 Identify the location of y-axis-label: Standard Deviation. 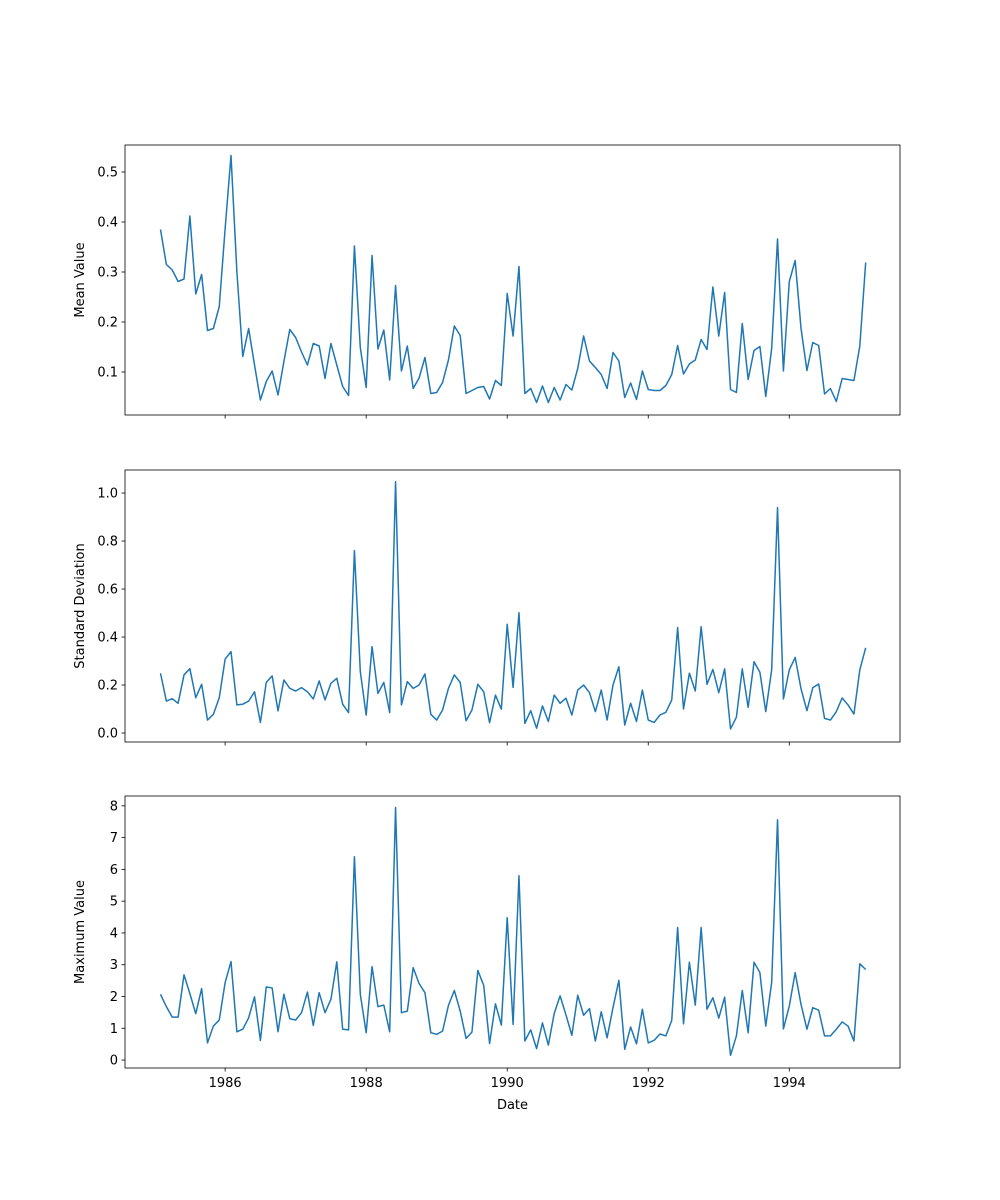
(80, 605).